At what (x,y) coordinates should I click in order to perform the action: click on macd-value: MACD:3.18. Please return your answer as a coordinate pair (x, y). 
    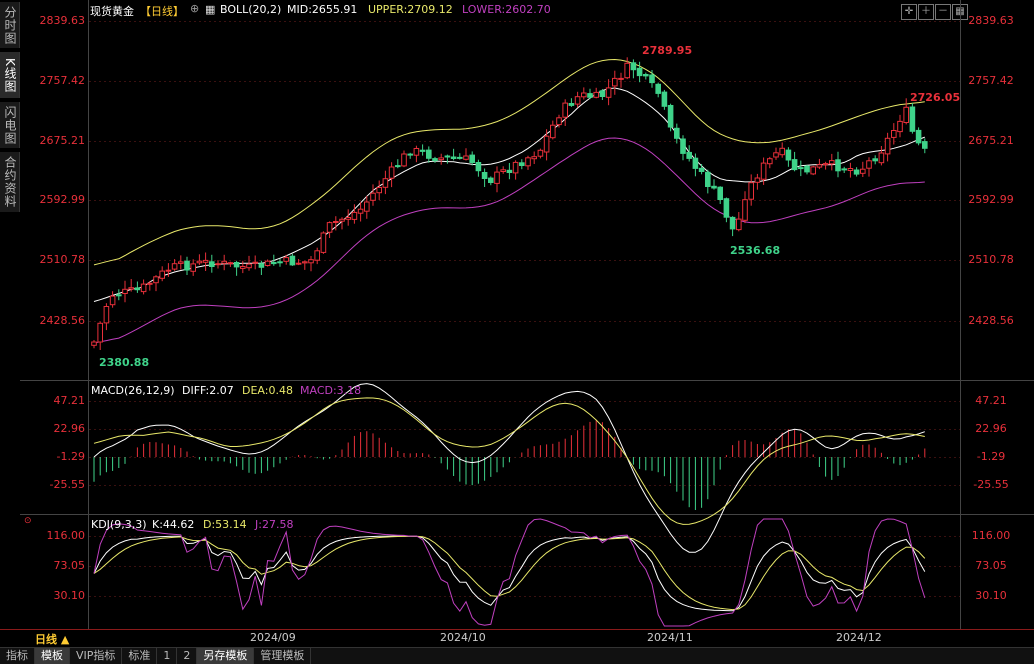
    Looking at the image, I should click on (331, 390).